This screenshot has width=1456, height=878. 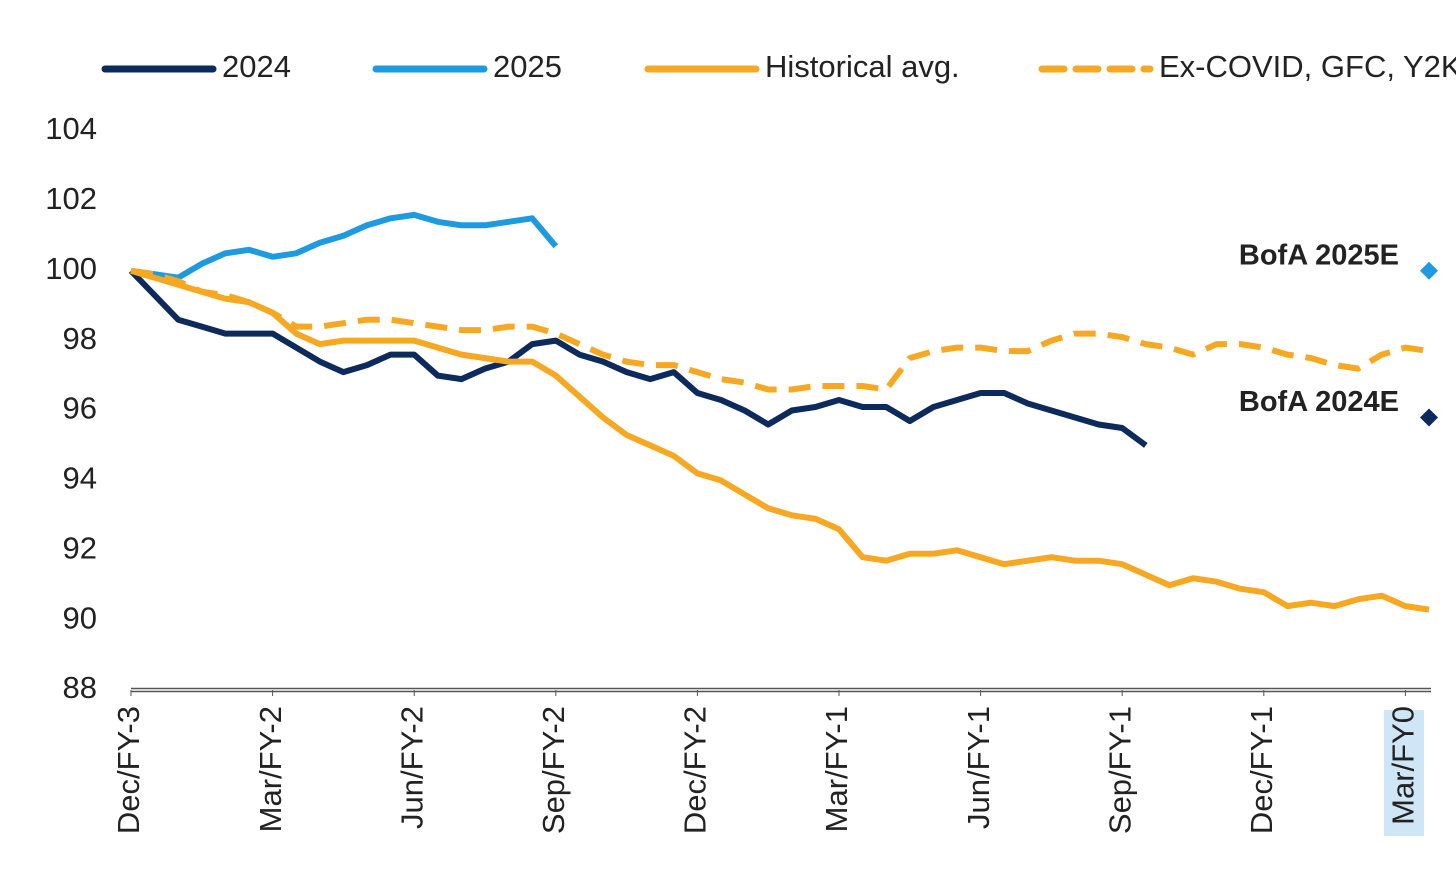 What do you see at coordinates (1307, 66) in the screenshot?
I see `legend-label: Ex-COVID, GFC, Y2K` at bounding box center [1307, 66].